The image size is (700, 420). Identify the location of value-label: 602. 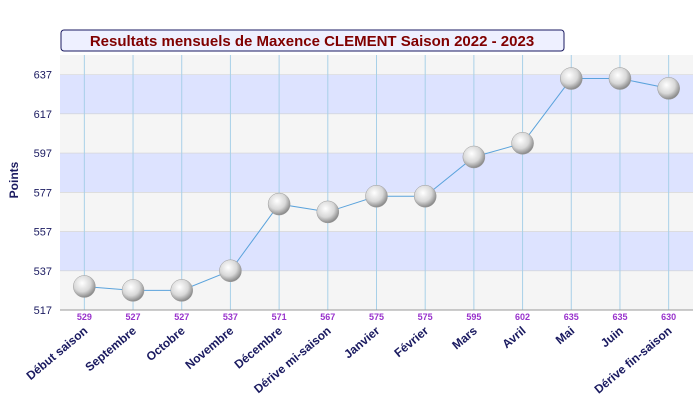
(522, 317).